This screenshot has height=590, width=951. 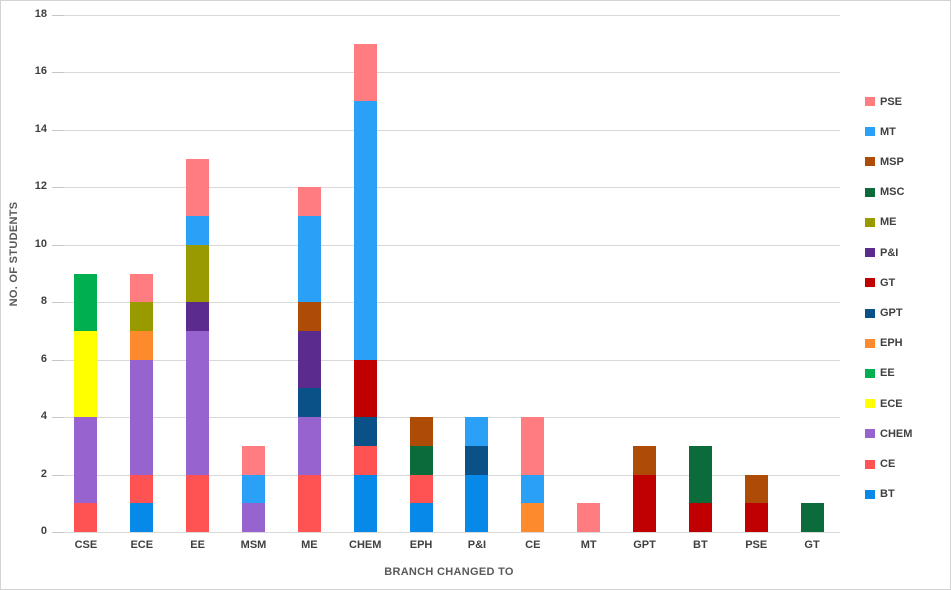 What do you see at coordinates (644, 503) in the screenshot?
I see `bar-segment-GPT-GT` at bounding box center [644, 503].